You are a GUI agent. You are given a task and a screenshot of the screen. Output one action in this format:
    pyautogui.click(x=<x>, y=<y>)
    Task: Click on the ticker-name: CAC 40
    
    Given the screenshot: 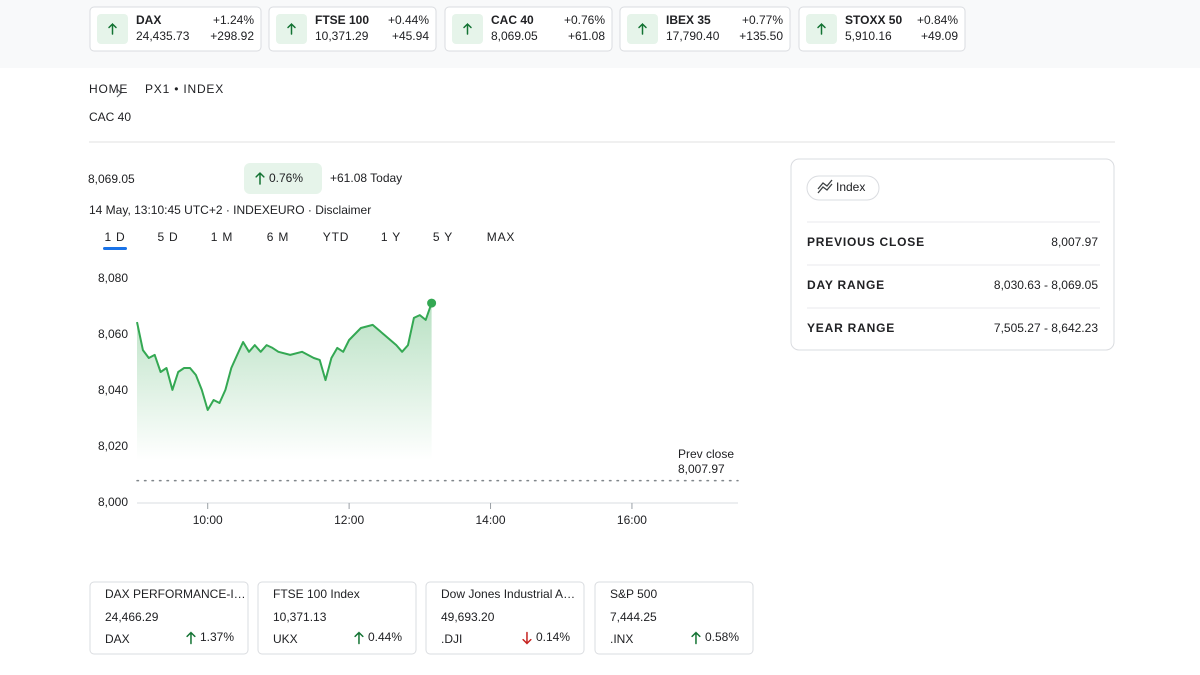 What is the action you would take?
    pyautogui.click(x=512, y=20)
    